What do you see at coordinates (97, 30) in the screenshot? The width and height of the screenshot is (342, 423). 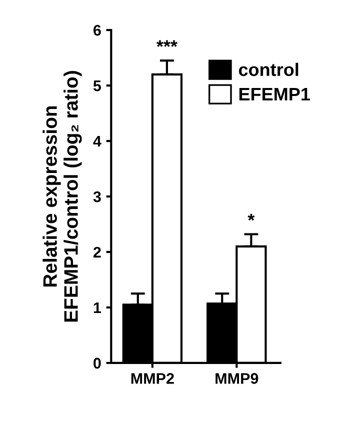 I see `y-tick-label: 6` at bounding box center [97, 30].